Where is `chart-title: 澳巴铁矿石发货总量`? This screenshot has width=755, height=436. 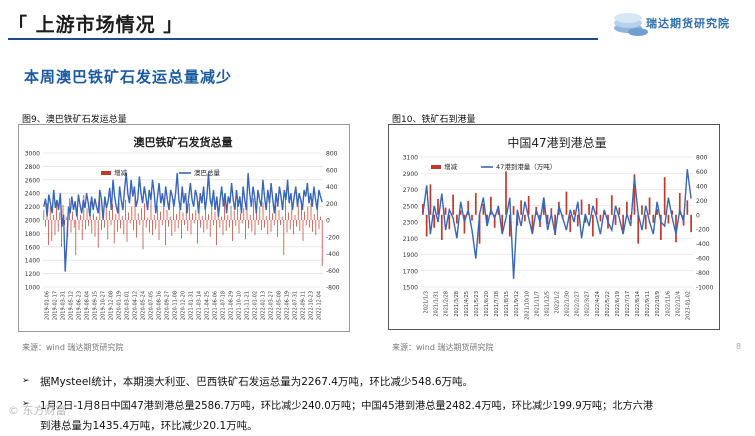 chart-title: 澳巴铁矿石发货总量 is located at coordinates (183, 142).